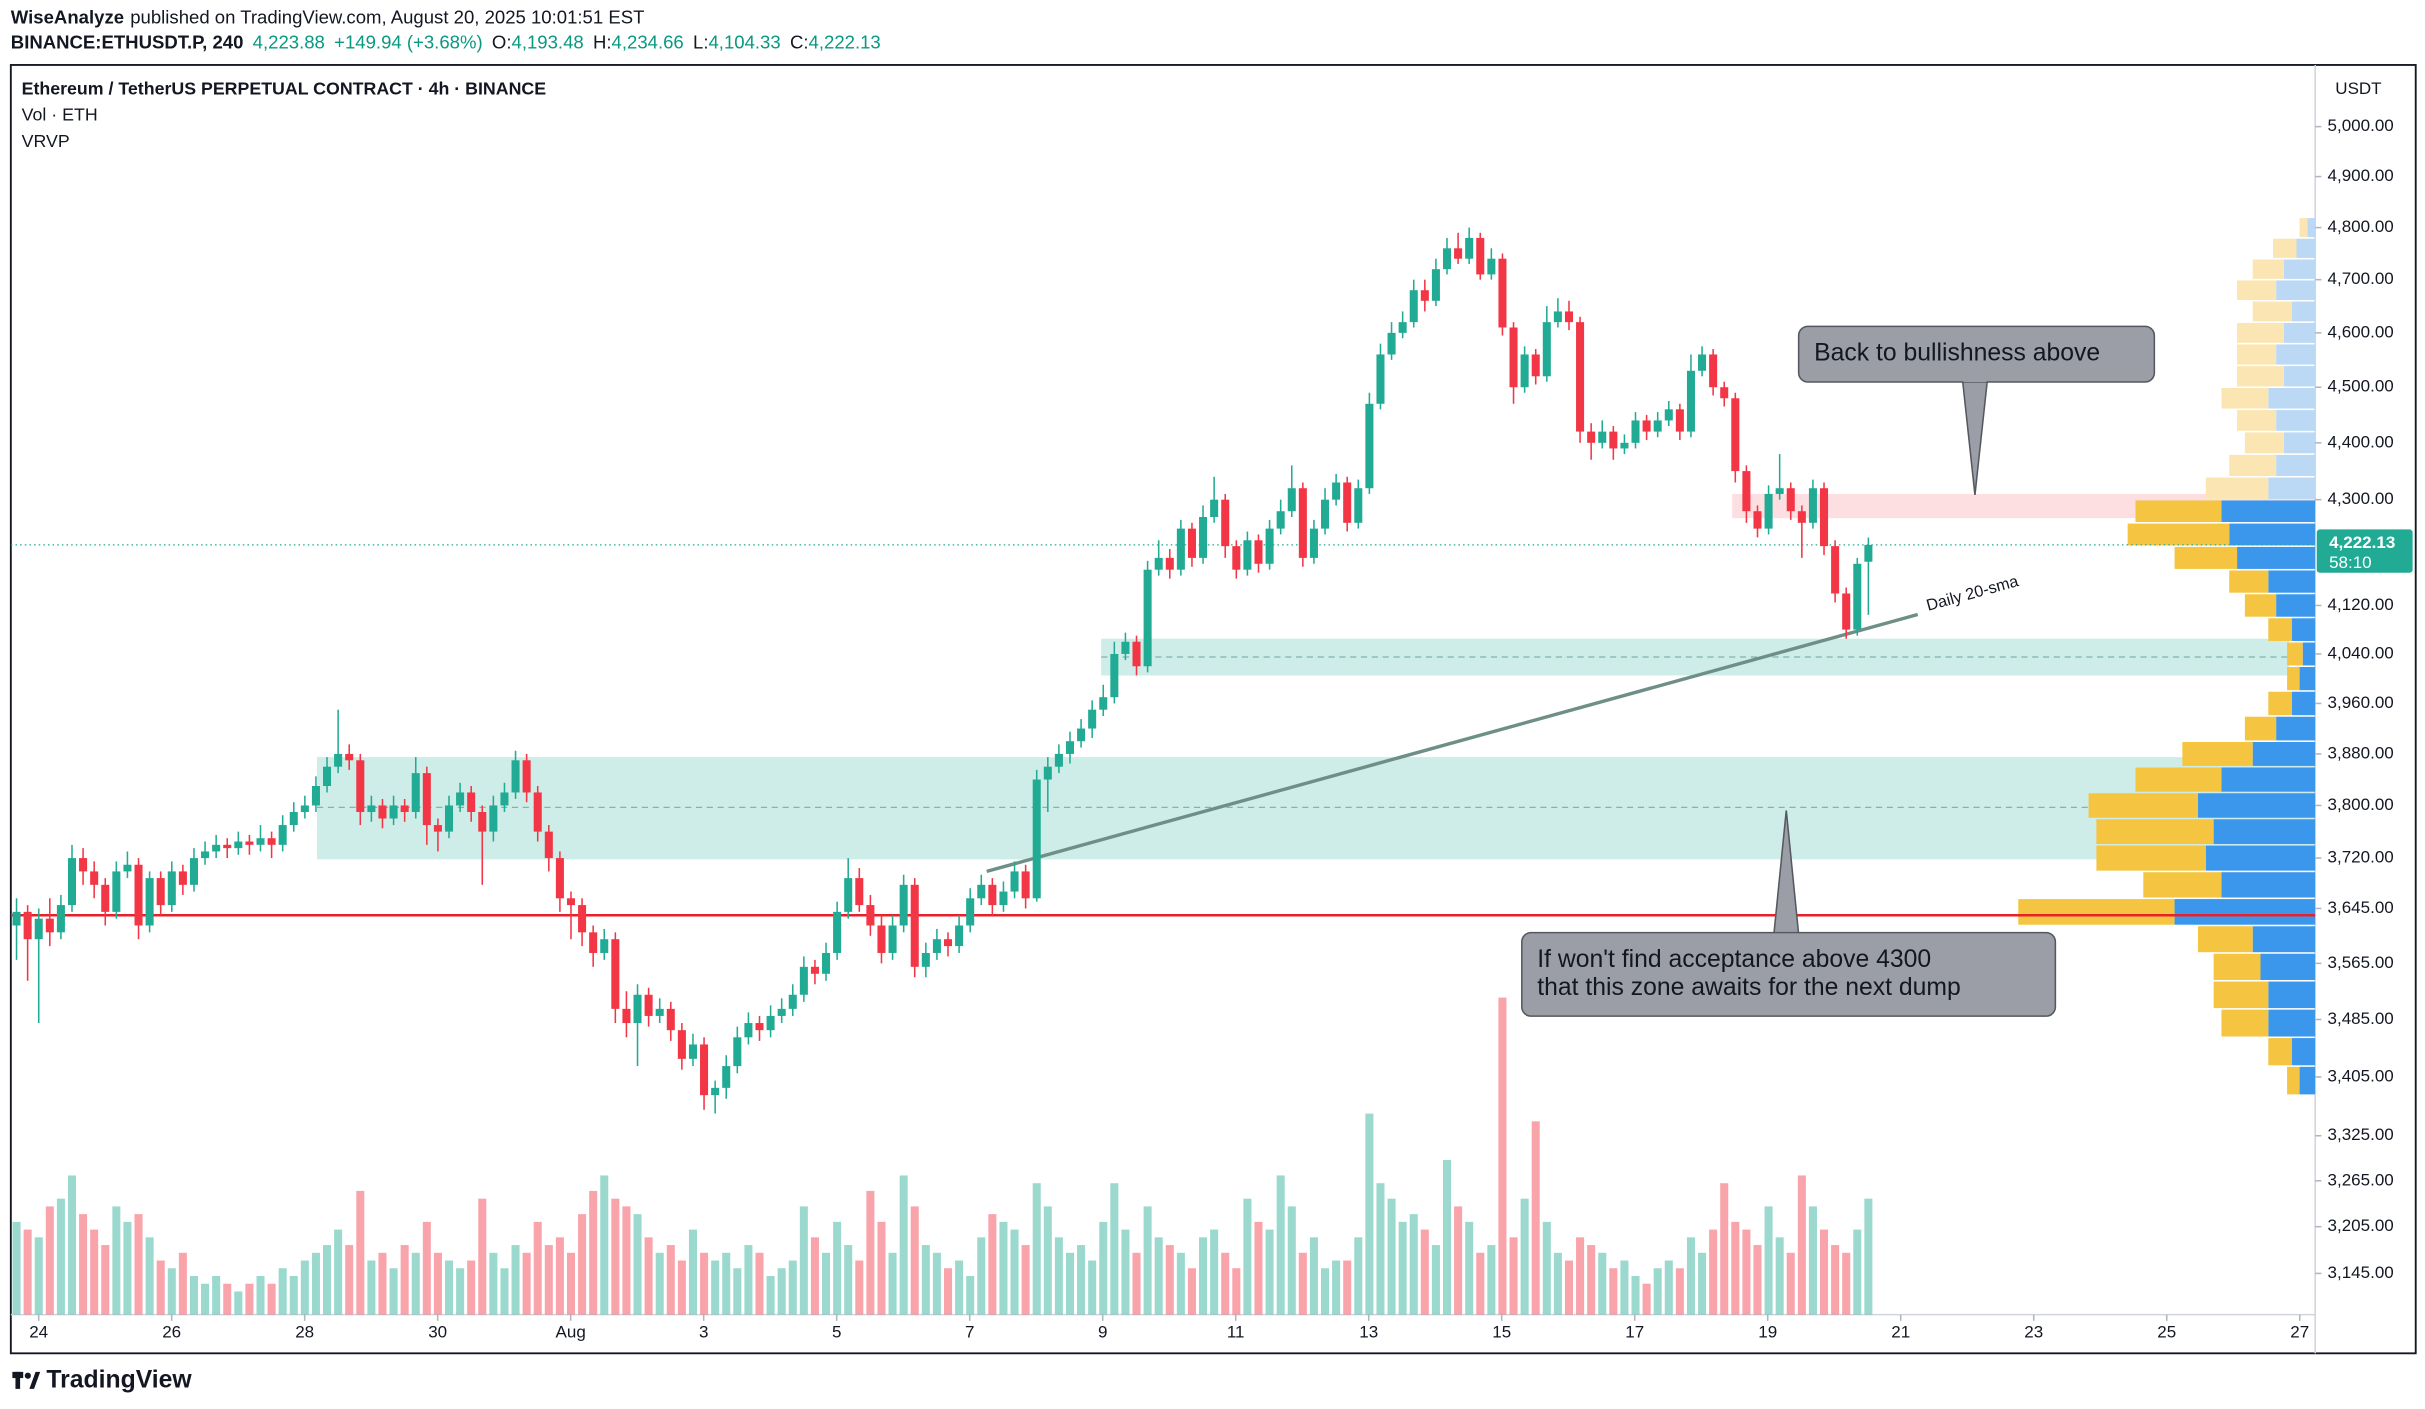  Describe the element at coordinates (60, 115) in the screenshot. I see `volume-legend: Vol · ETH` at that location.